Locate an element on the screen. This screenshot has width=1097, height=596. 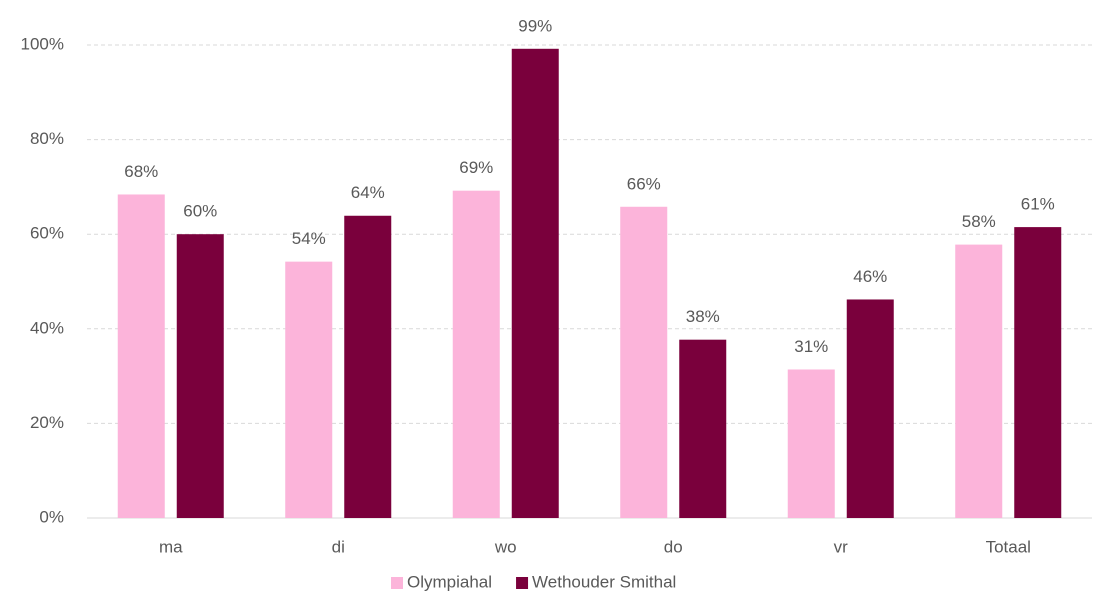
value-label: 58% is located at coordinates (979, 221).